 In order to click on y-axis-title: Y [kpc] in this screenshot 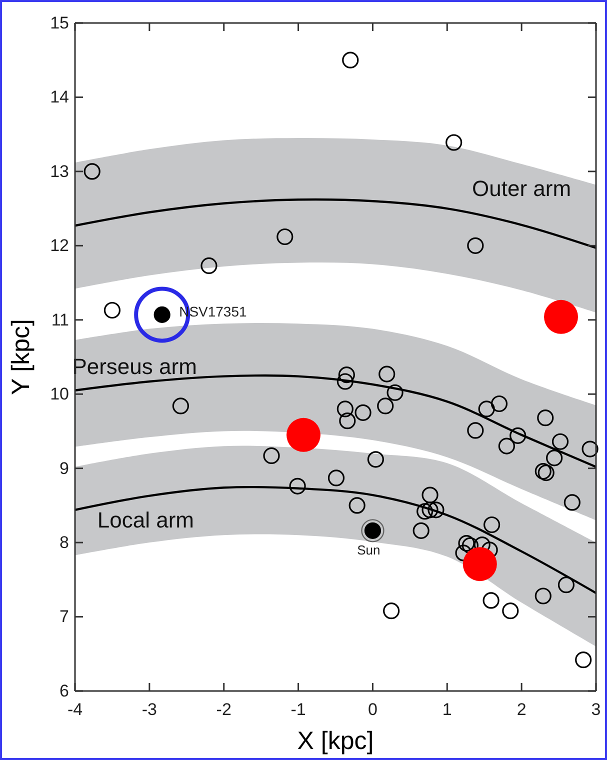, I will do `click(21, 357)`.